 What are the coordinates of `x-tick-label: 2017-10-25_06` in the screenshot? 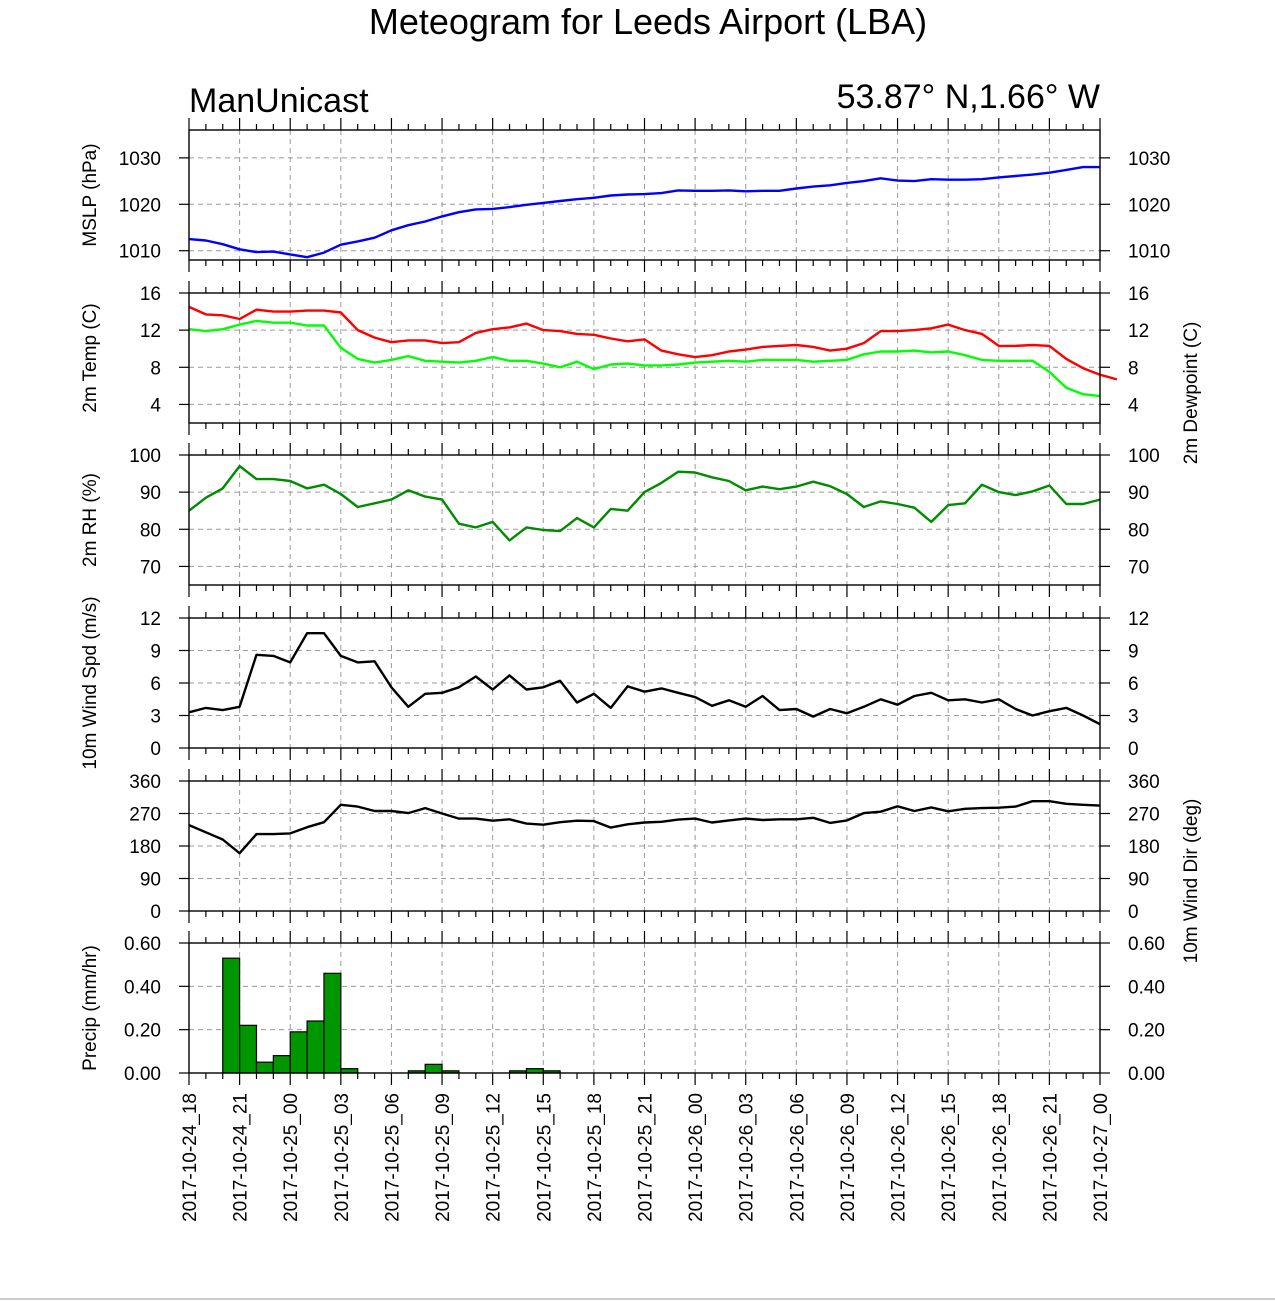 It's located at (392, 1157).